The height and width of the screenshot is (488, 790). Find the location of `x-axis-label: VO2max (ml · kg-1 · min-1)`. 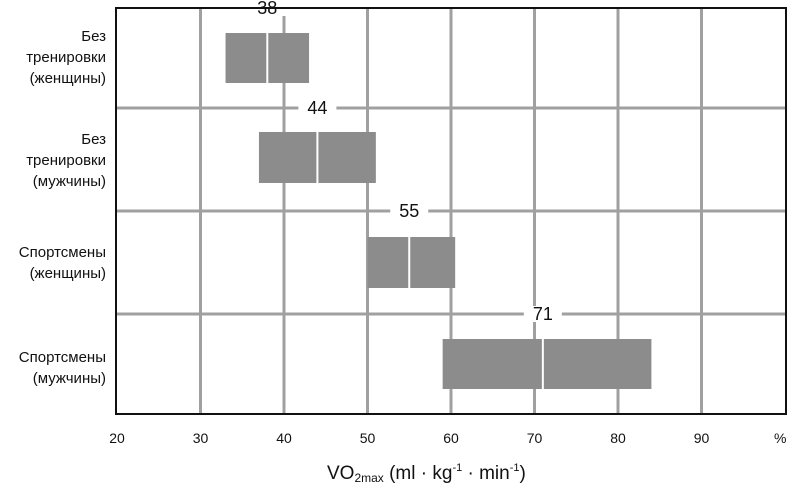

x-axis-label: VO2max (ml · kg-1 · min-1) is located at coordinates (426, 473).